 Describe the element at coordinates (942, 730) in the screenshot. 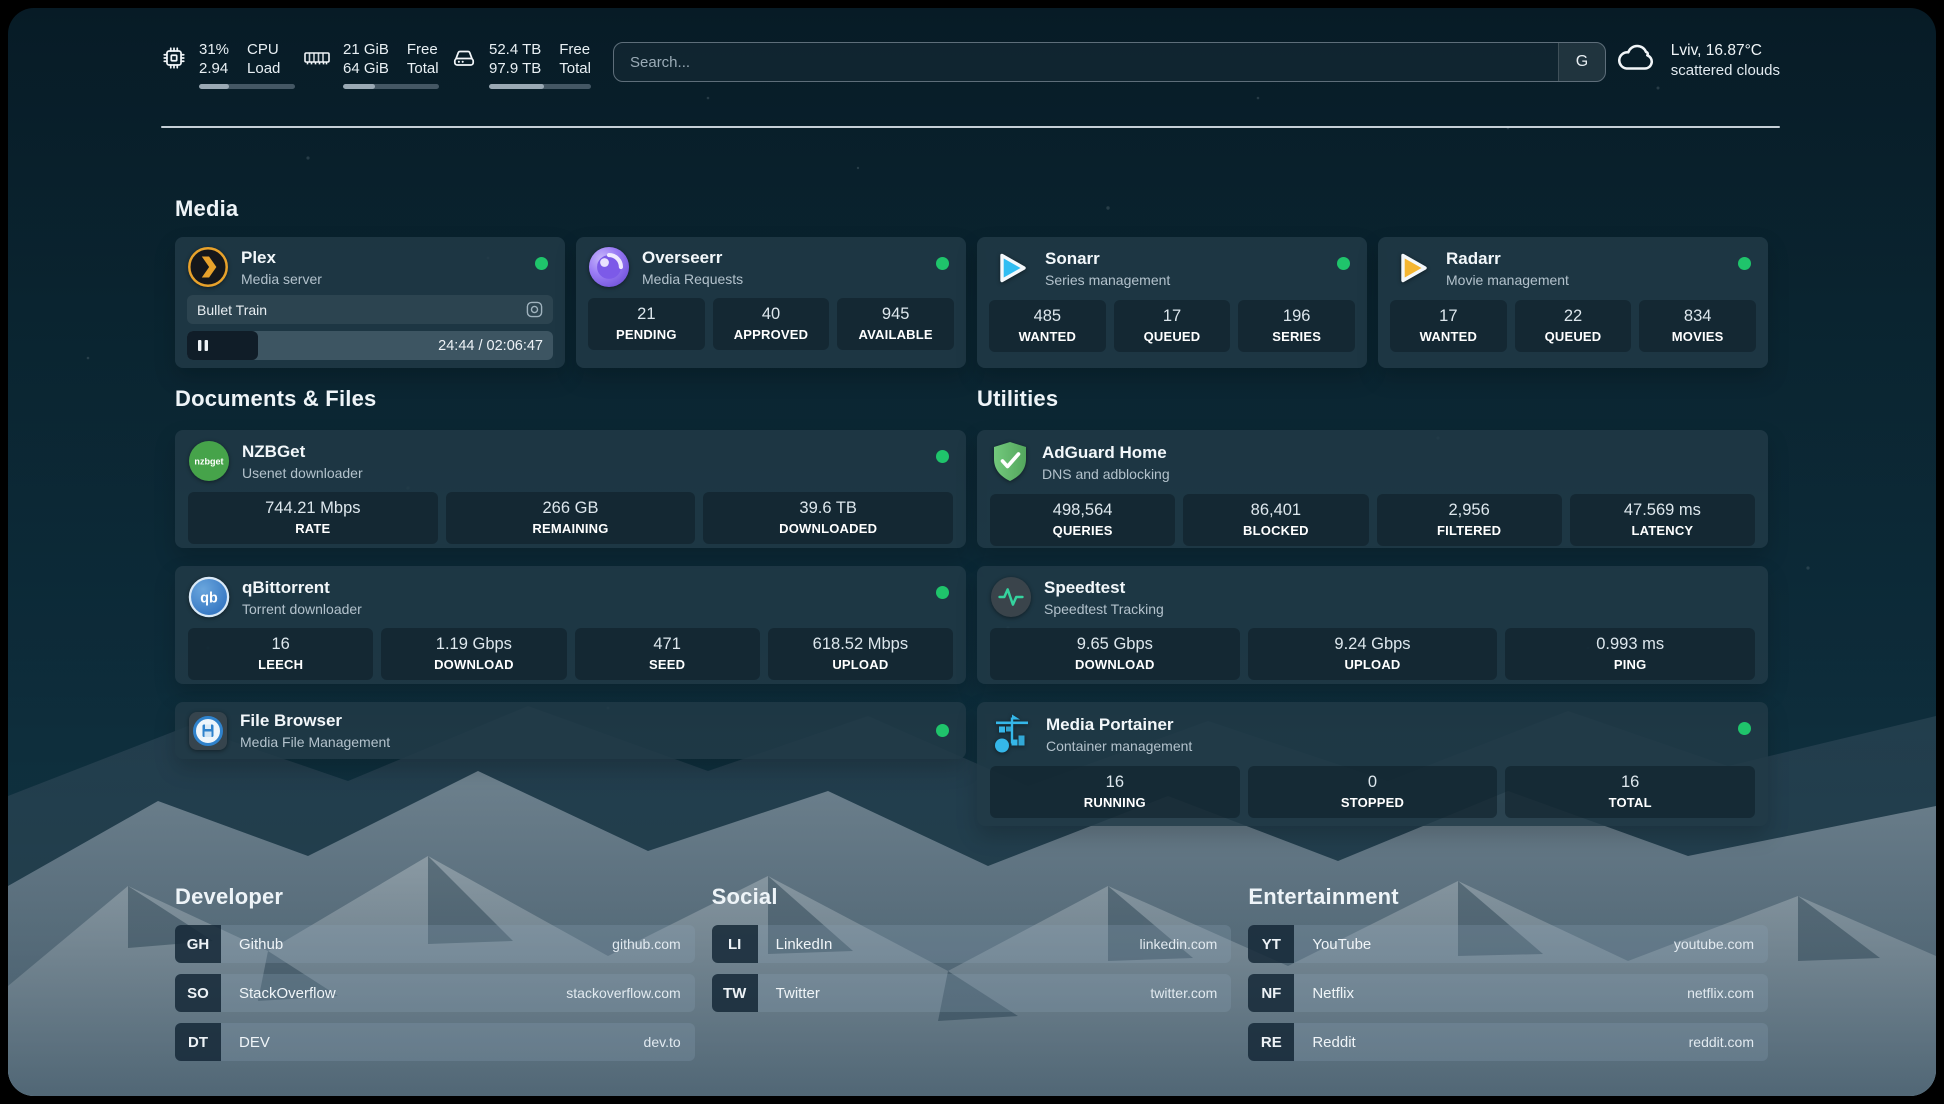

I see `online-status-dot` at that location.